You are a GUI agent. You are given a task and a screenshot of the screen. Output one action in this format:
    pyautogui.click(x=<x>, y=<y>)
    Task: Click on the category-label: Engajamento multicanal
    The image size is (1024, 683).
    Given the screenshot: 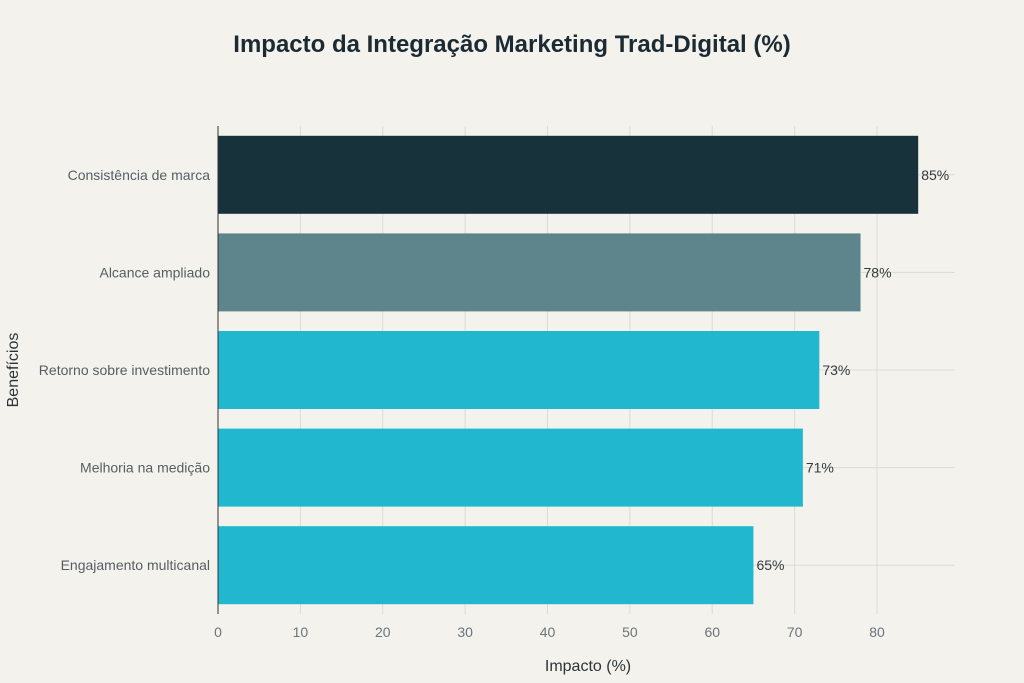 What is the action you would take?
    pyautogui.click(x=135, y=565)
    